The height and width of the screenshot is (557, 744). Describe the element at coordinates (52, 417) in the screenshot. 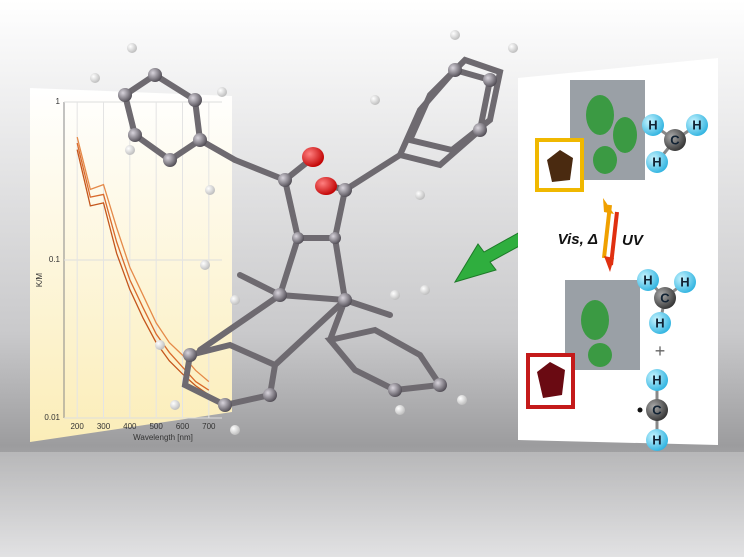

I see `y-tick-label: 0.01` at that location.